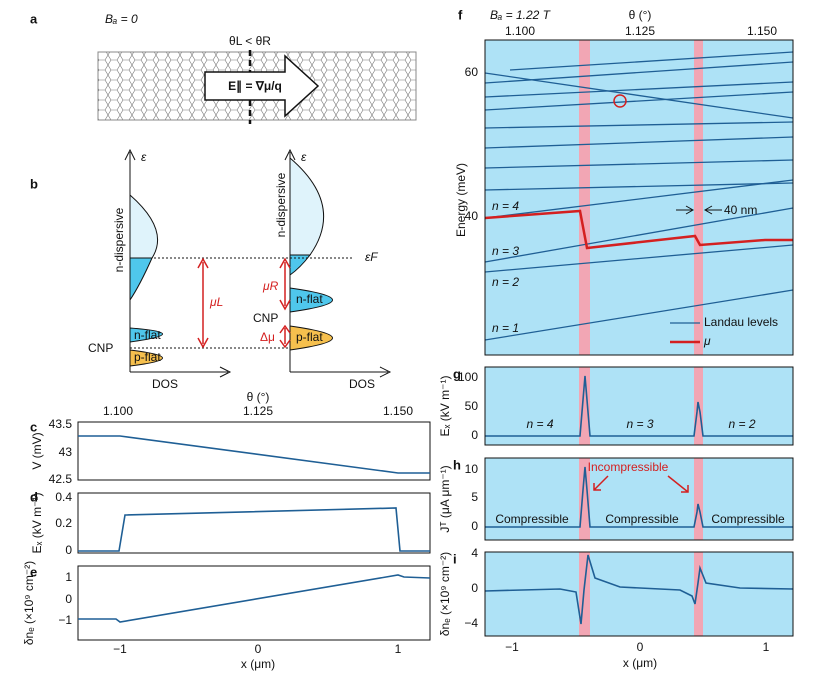 The width and height of the screenshot is (822, 681). What do you see at coordinates (33, 426) in the screenshot?
I see `panel-label: c` at bounding box center [33, 426].